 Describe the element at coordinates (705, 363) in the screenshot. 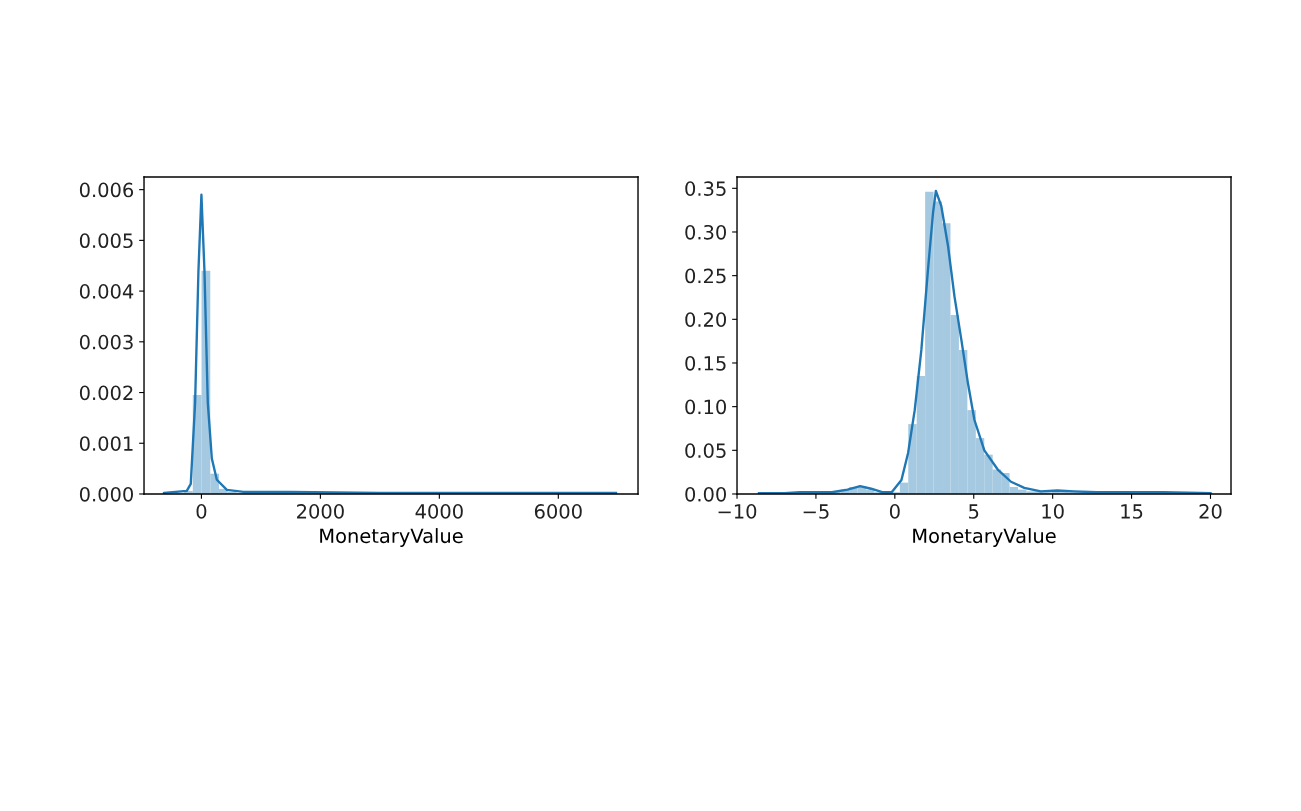

I see `y-tick-label: 0.15` at that location.